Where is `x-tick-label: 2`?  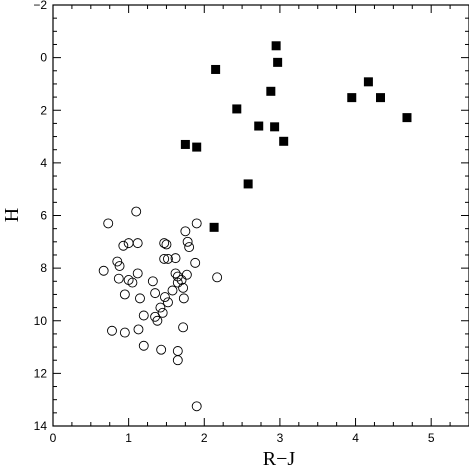
x-tick-label: 2 is located at coordinates (204, 438).